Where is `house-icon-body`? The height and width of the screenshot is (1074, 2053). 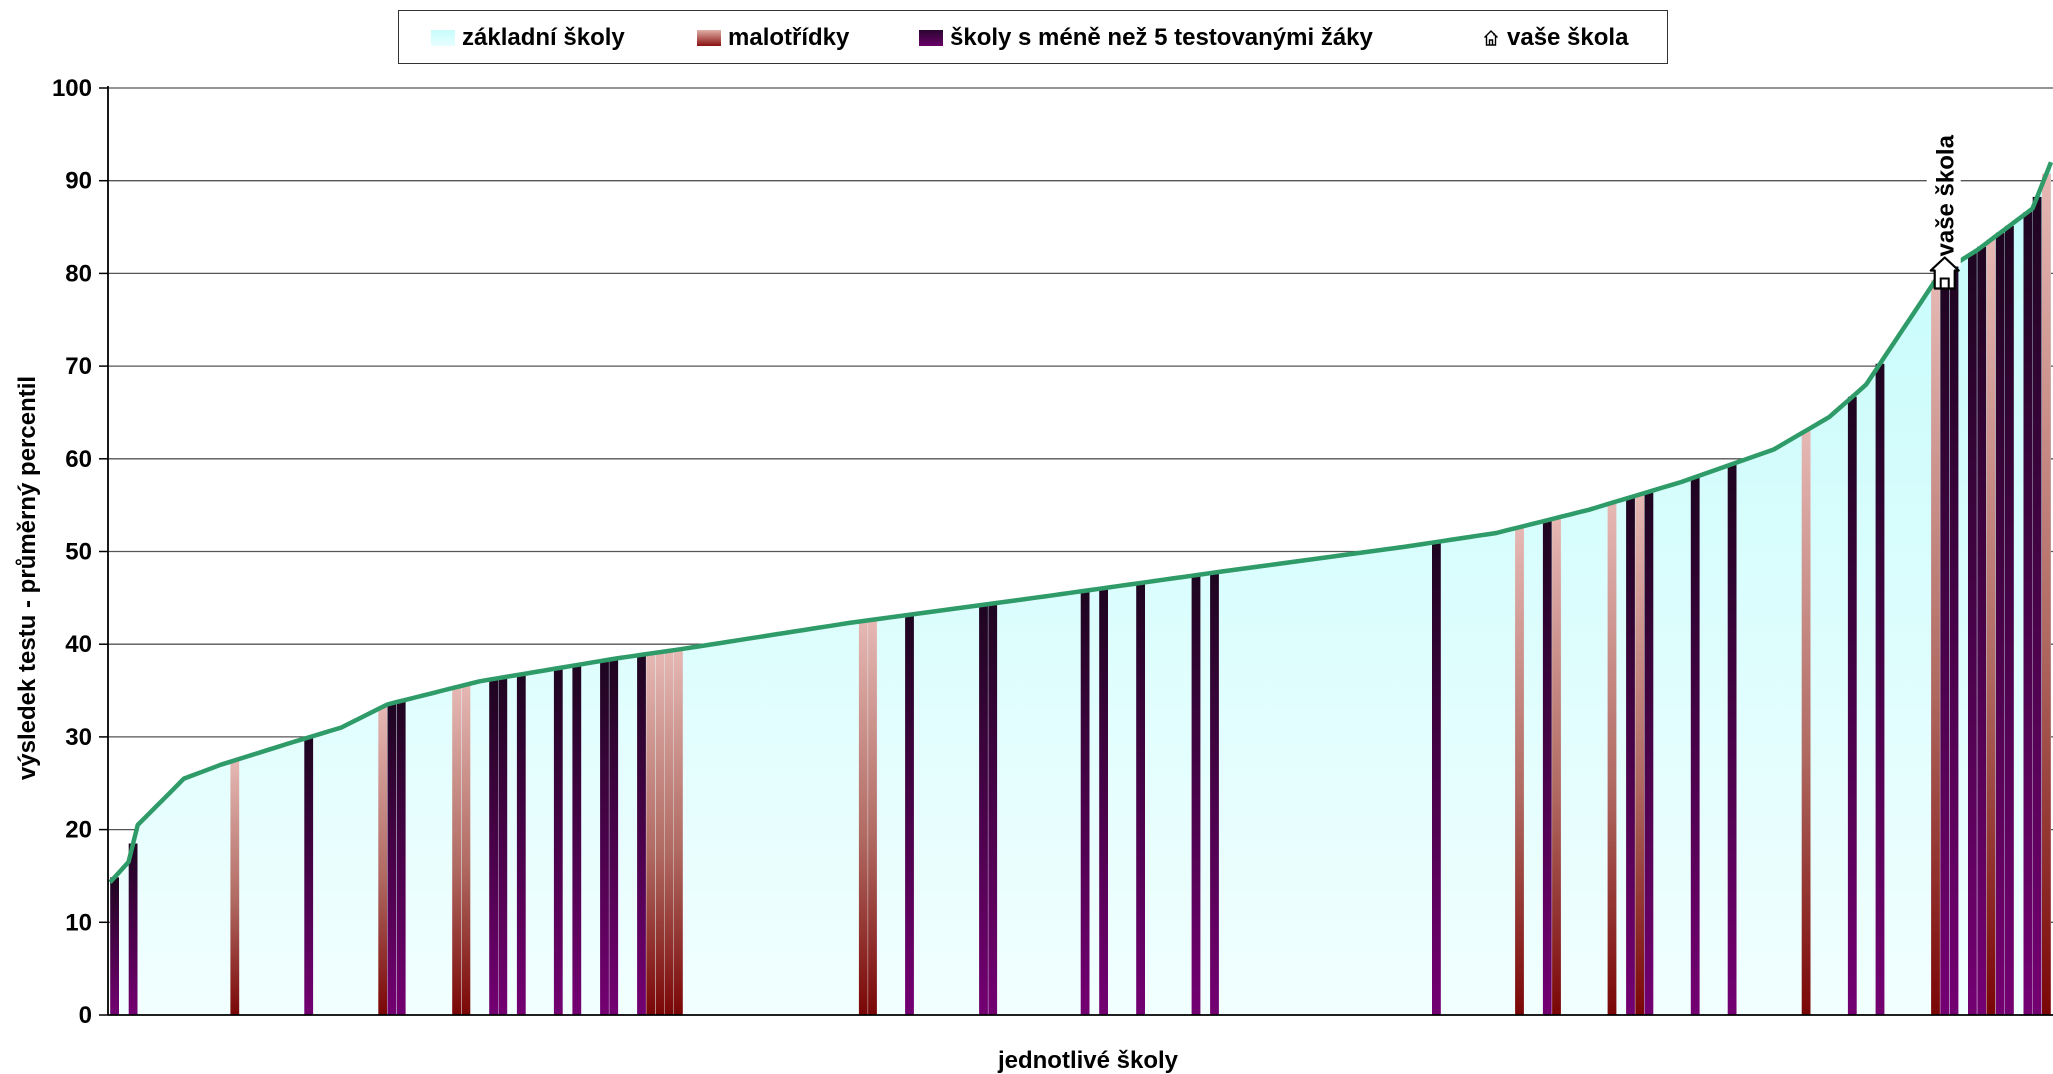
house-icon-body is located at coordinates (1944, 273).